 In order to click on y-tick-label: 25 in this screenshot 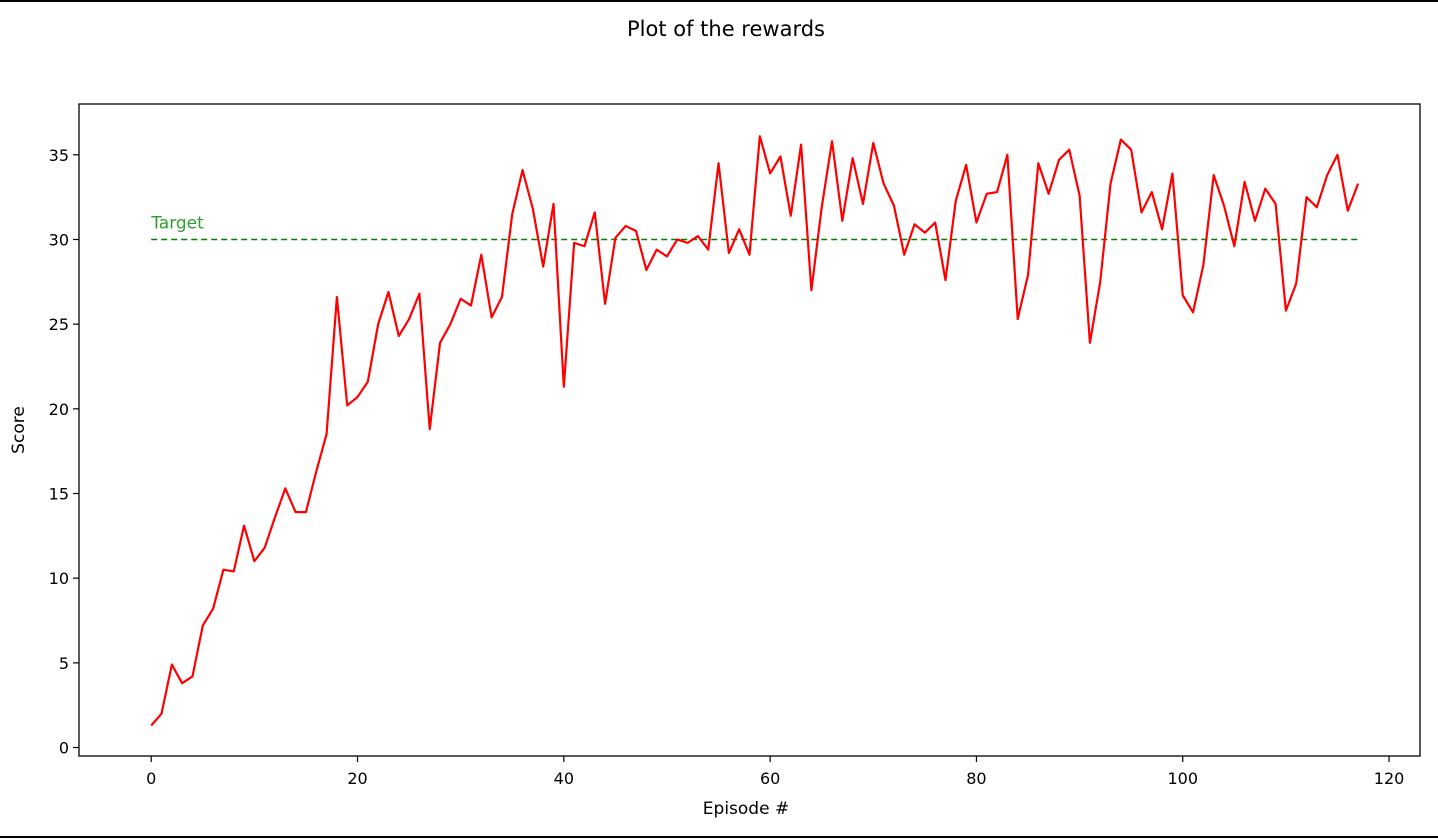, I will do `click(59, 324)`.